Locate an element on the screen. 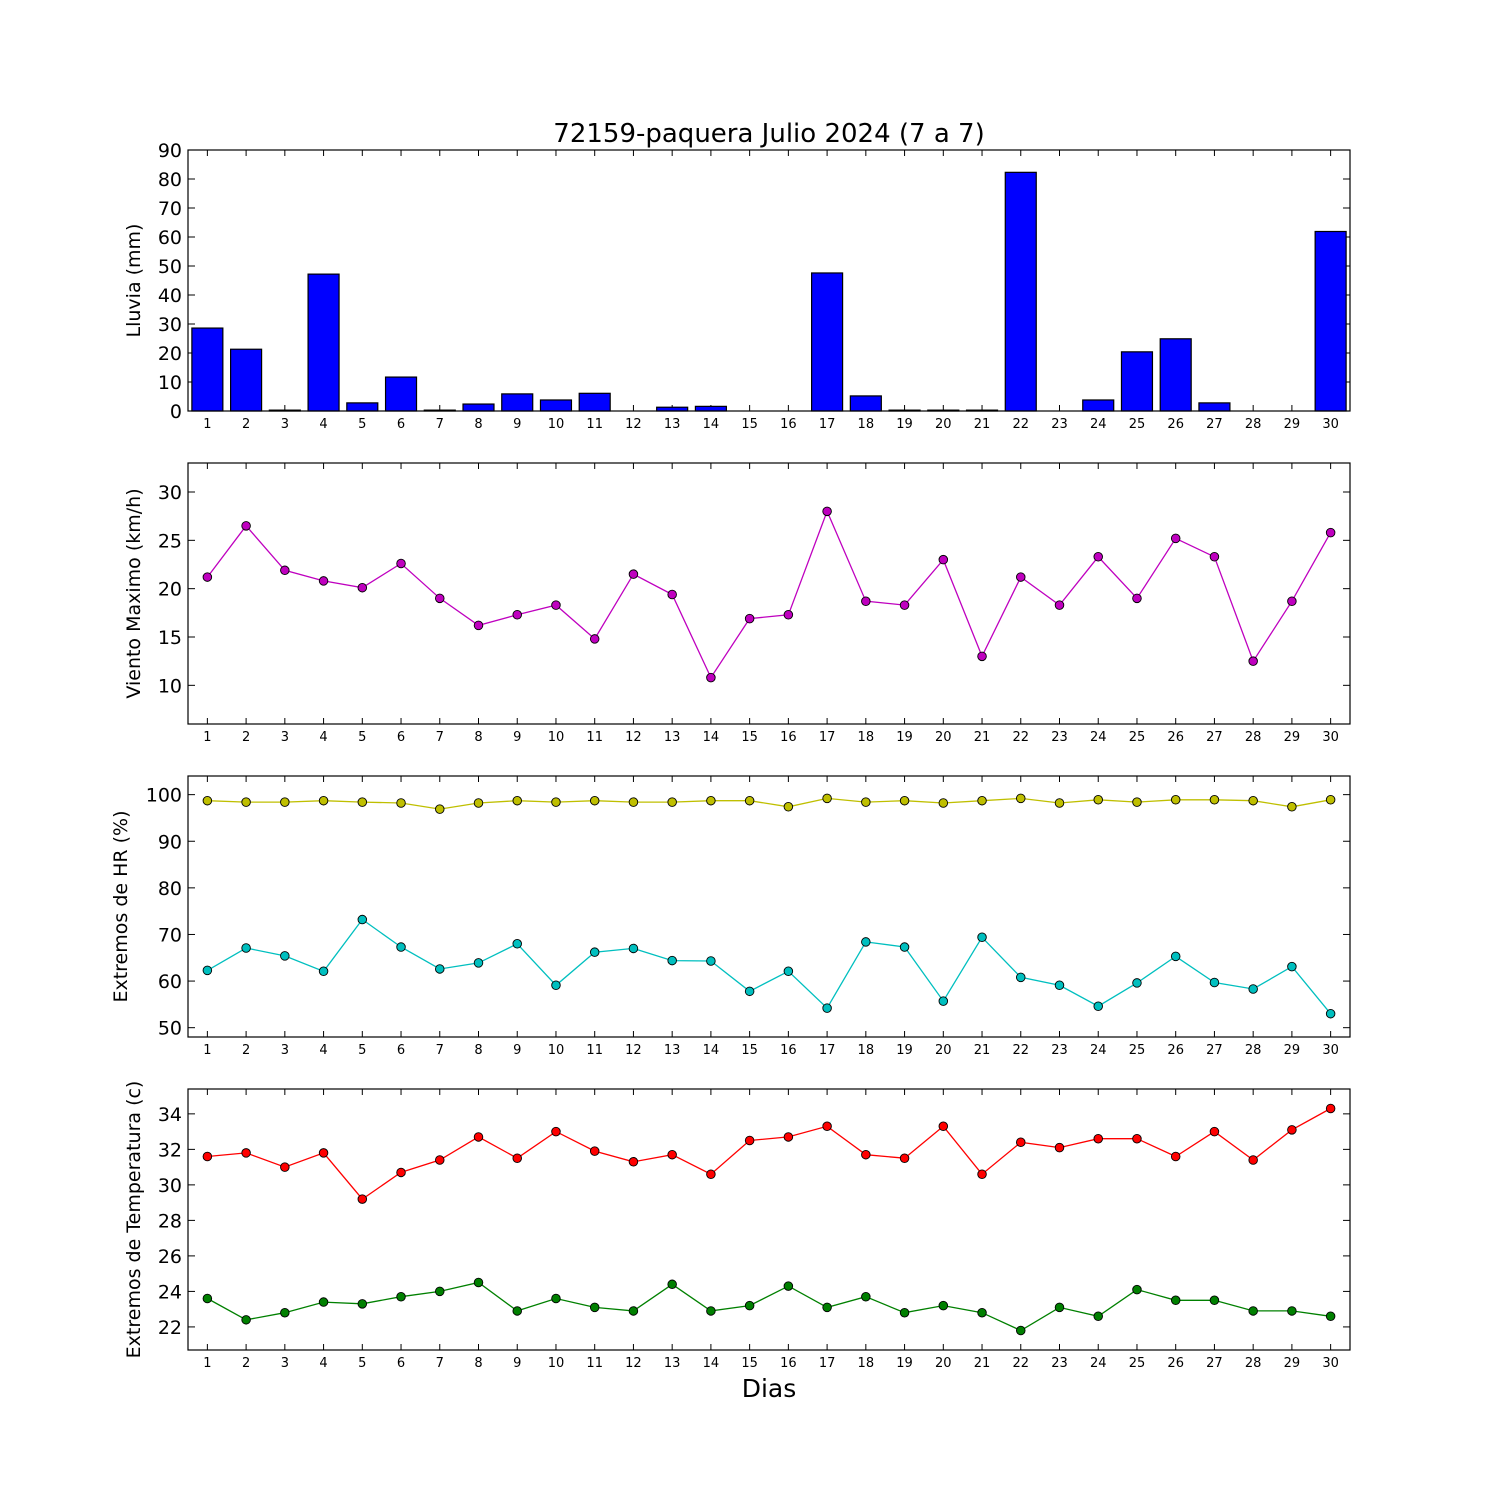 The image size is (1500, 1500). y-tick-label: 70 is located at coordinates (170, 209).